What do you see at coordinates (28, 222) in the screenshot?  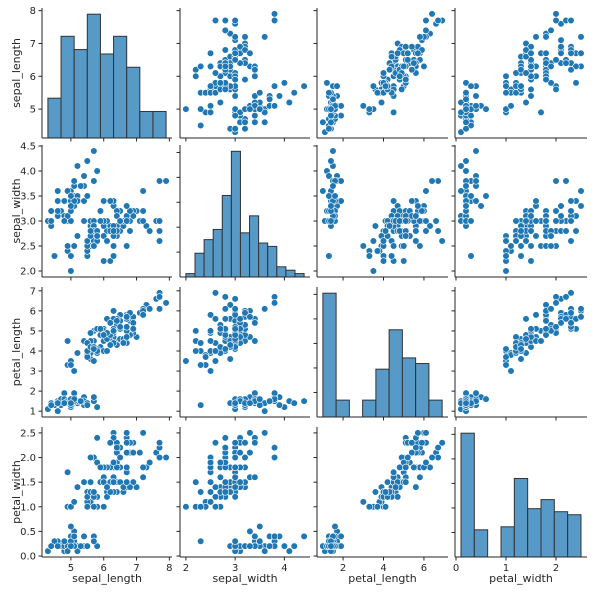 I see `y-tick-label: 3.0` at bounding box center [28, 222].